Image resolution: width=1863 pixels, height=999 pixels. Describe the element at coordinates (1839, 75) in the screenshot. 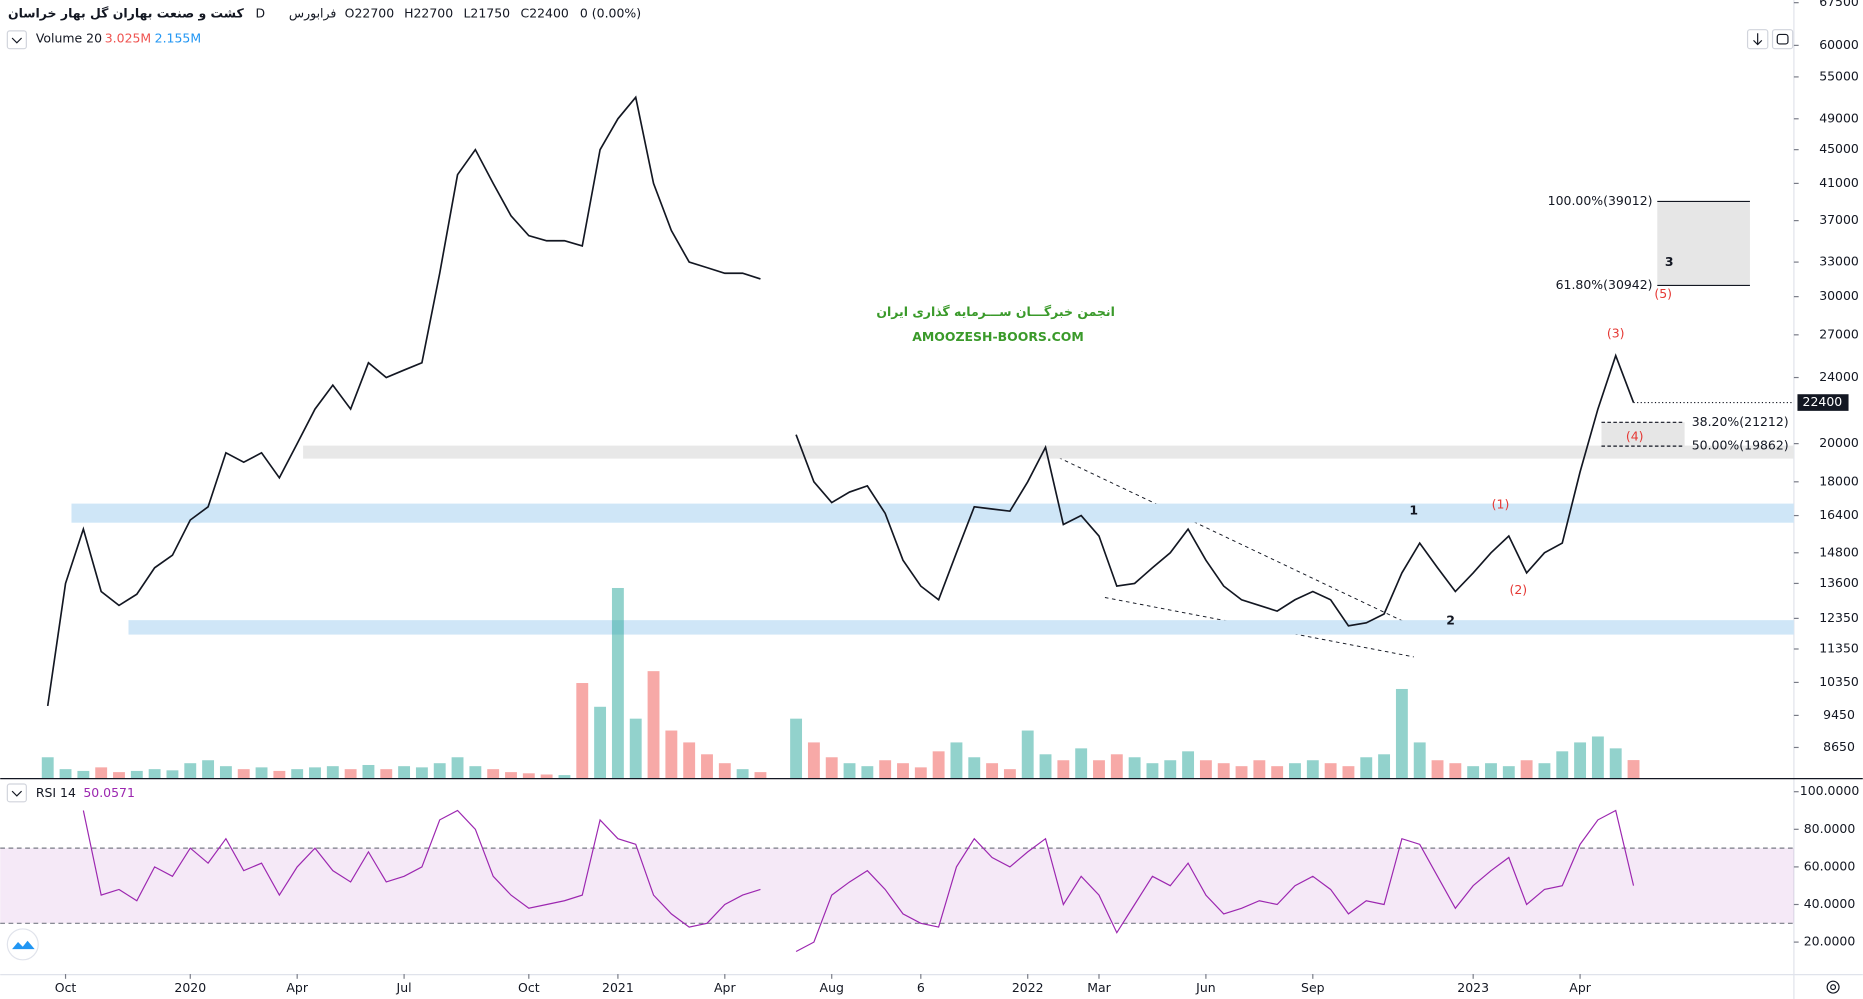

I see `y-tick-label: 55000` at that location.